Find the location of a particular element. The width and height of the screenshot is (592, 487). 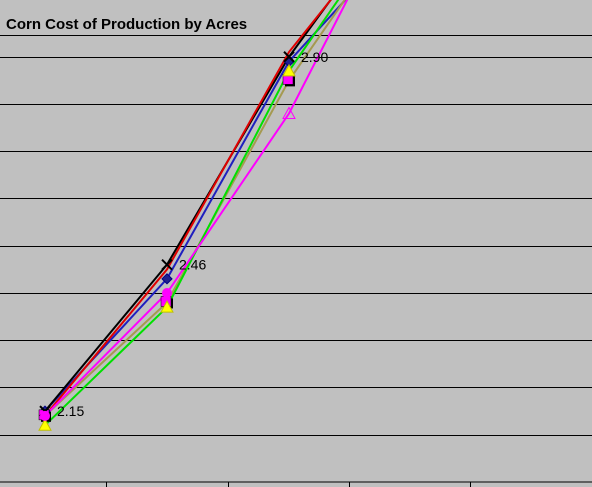

data-label: 2.90 is located at coordinates (314, 57).